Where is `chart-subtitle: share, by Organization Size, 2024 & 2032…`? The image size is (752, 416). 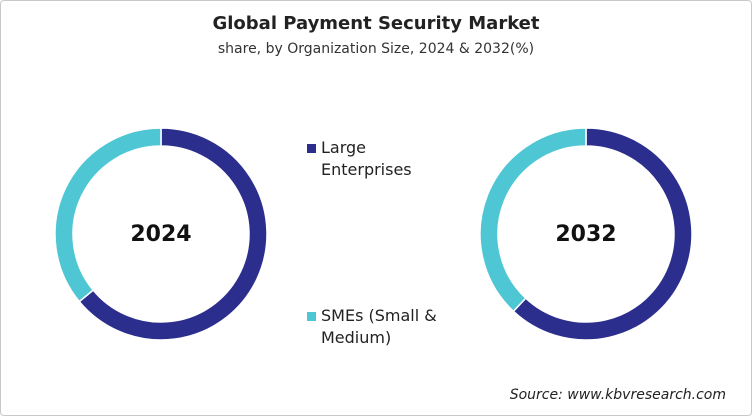
chart-subtitle: share, by Organization Size, 2024 & 2032… is located at coordinates (376, 49).